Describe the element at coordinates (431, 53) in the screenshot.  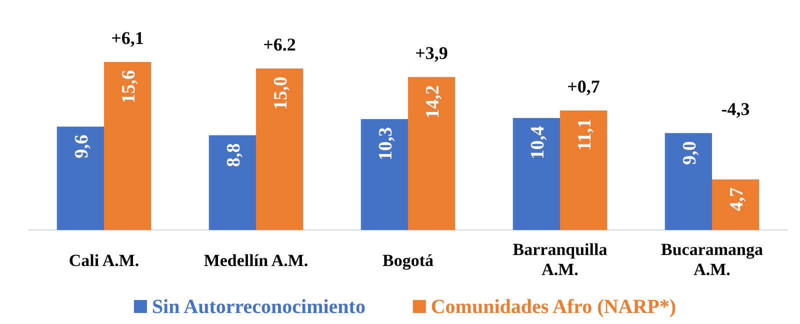
I see `annotation: +3,9` at that location.